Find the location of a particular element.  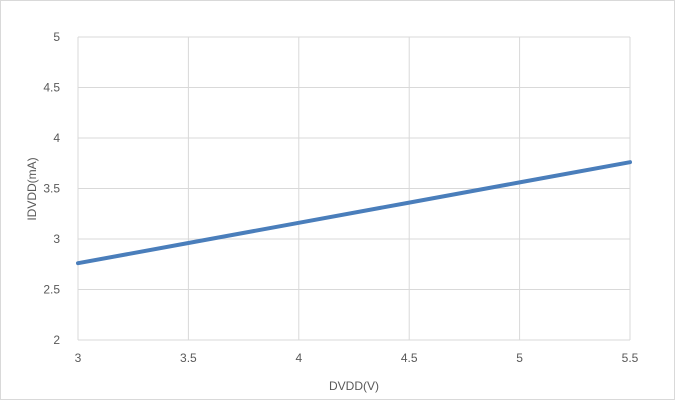

y-tick-label: 3 is located at coordinates (56, 239).